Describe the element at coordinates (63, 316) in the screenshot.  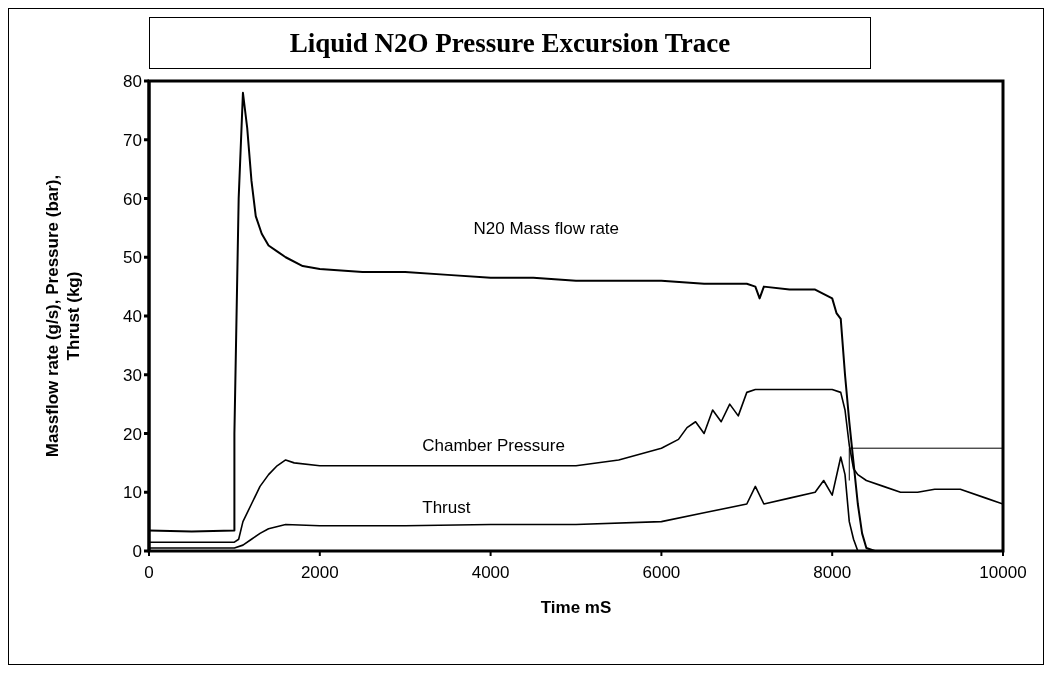
I see `y-axis-title: Massflow rate (g/s), Pressure (bar), Thrust (kg)` at that location.